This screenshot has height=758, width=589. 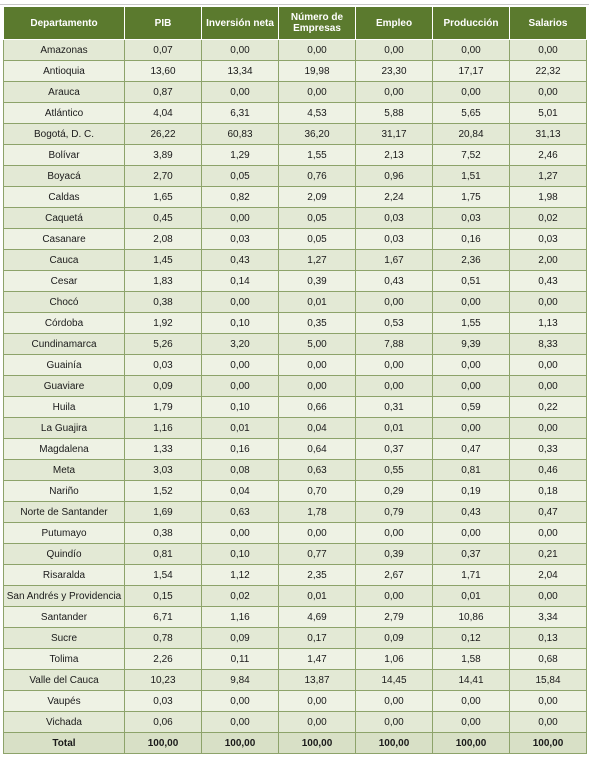 I want to click on table-row: Antioquia 13,60 13,34 19,98 23,30 17,17 22,32, so click(x=295, y=71).